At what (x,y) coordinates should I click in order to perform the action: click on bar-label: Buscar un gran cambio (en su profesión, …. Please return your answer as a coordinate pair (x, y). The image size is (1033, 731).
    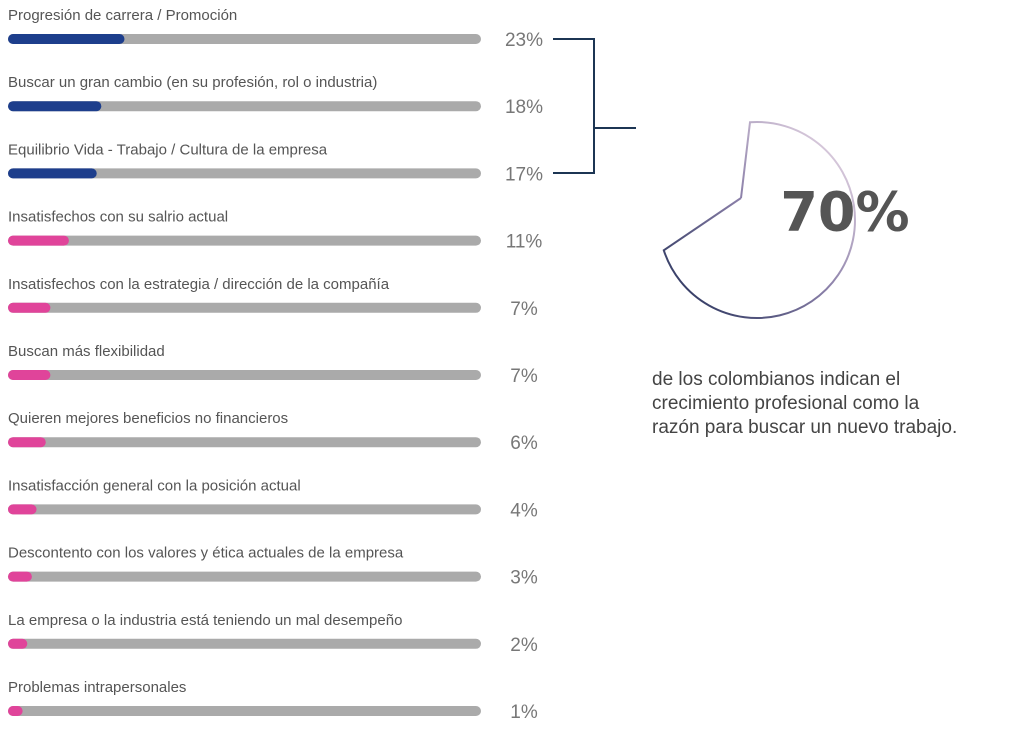
    Looking at the image, I should click on (192, 82).